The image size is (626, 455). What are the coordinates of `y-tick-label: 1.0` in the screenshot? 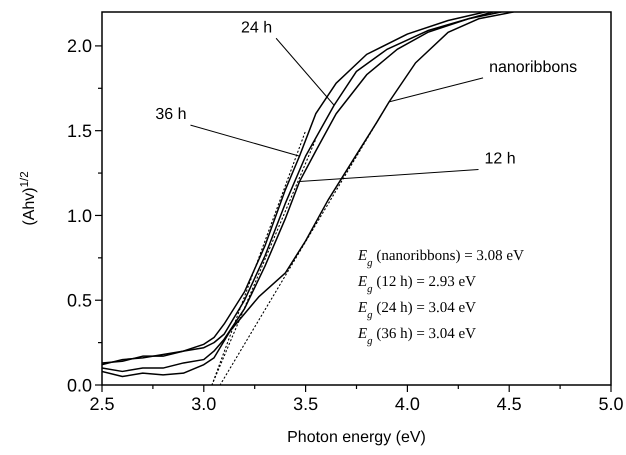 It's located at (79, 216).